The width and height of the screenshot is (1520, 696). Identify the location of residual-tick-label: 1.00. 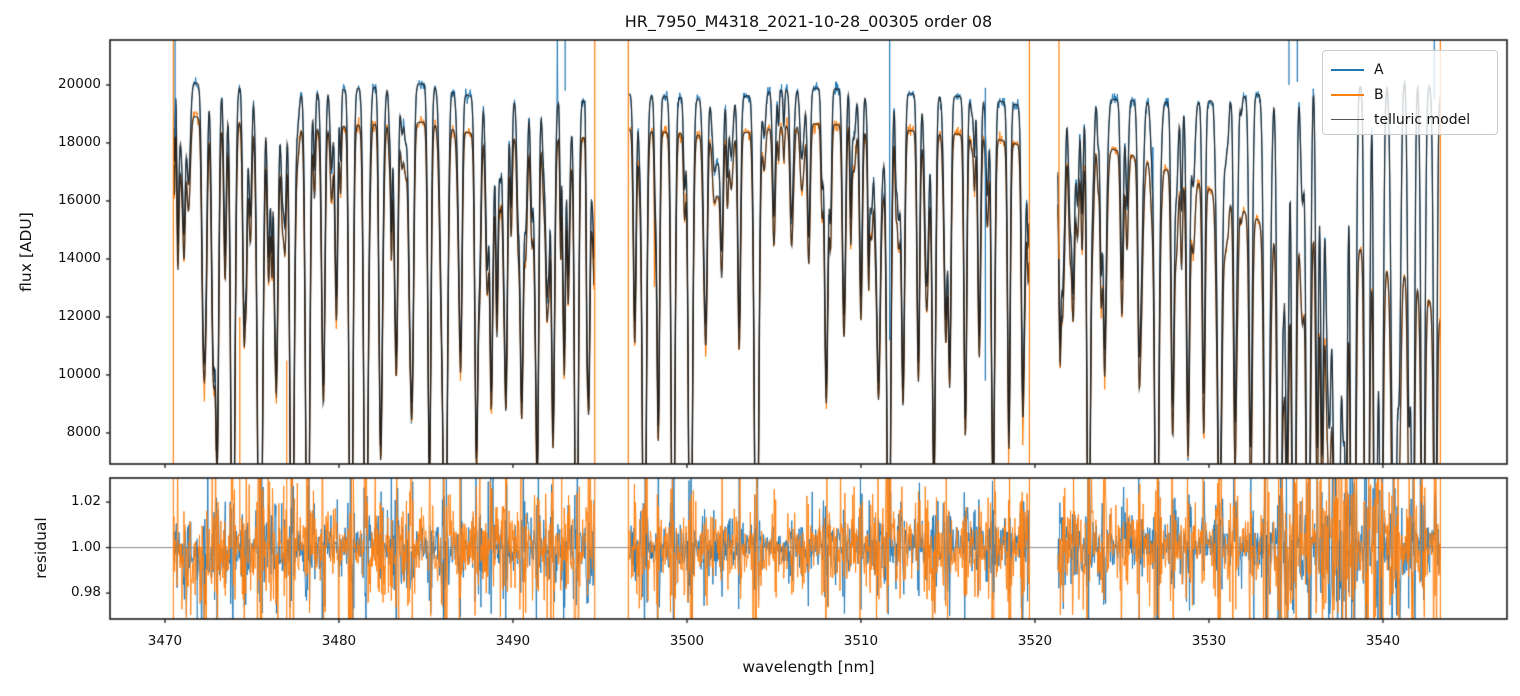
(85, 546).